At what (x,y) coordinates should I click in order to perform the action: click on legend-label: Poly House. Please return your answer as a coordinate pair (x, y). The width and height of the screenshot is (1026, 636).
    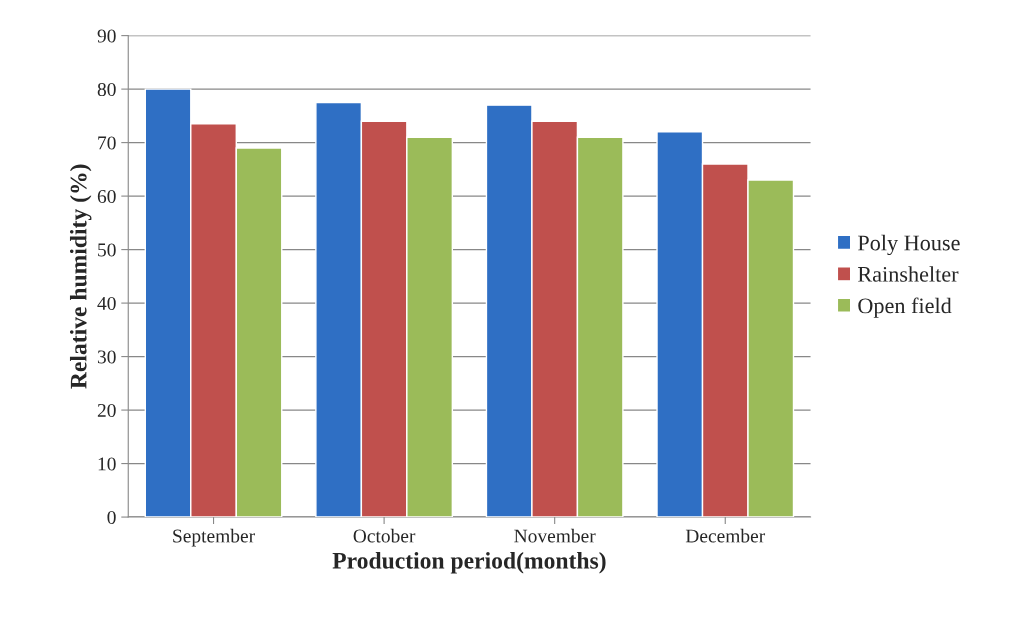
    Looking at the image, I should click on (909, 245).